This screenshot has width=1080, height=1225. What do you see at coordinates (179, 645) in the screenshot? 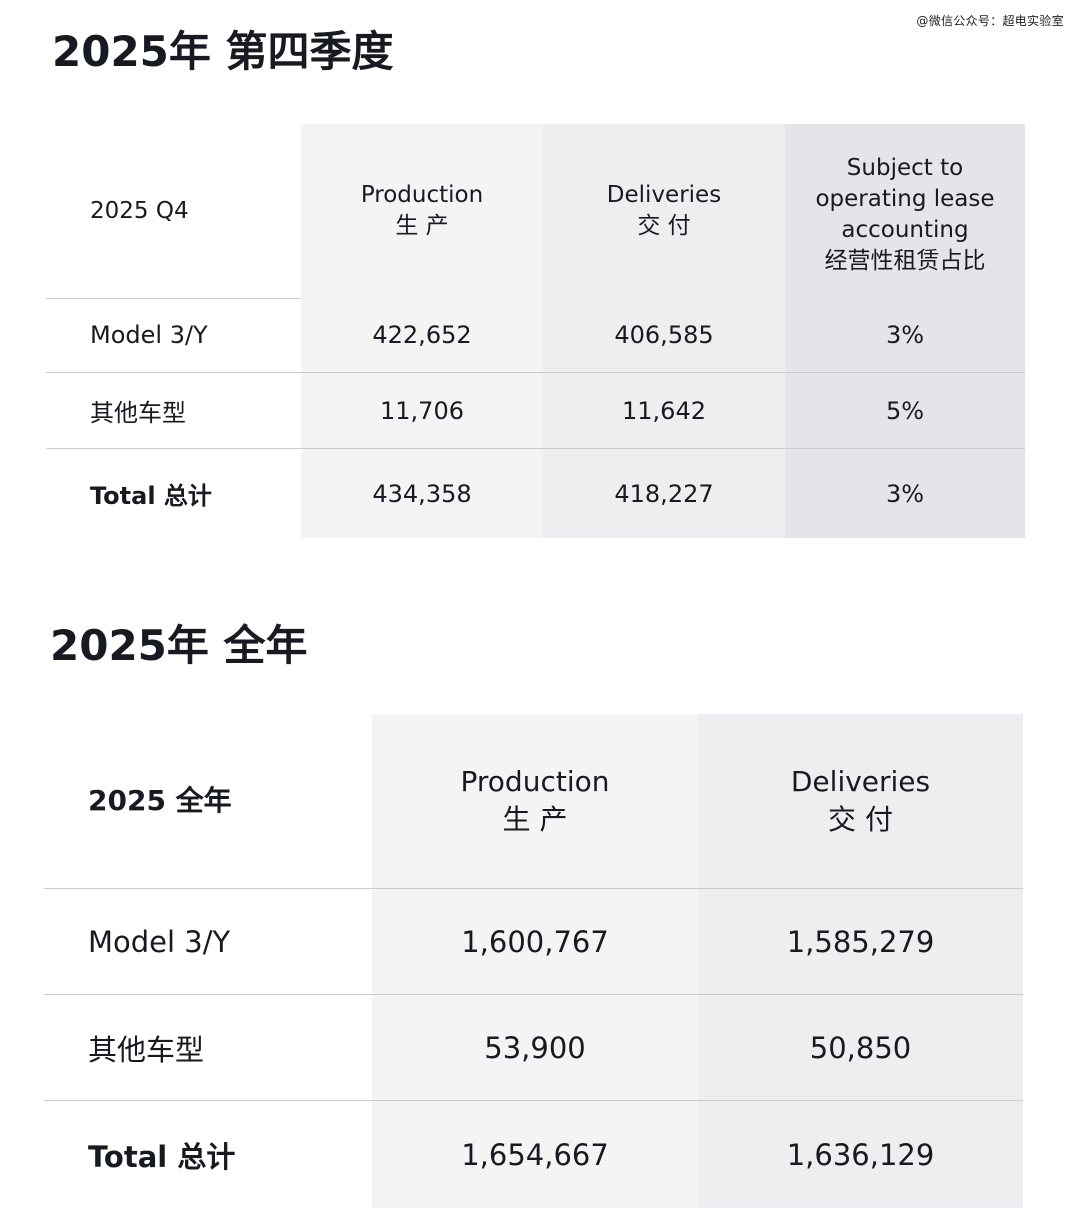
I see `full-year-section-title: 2025年 全年` at bounding box center [179, 645].